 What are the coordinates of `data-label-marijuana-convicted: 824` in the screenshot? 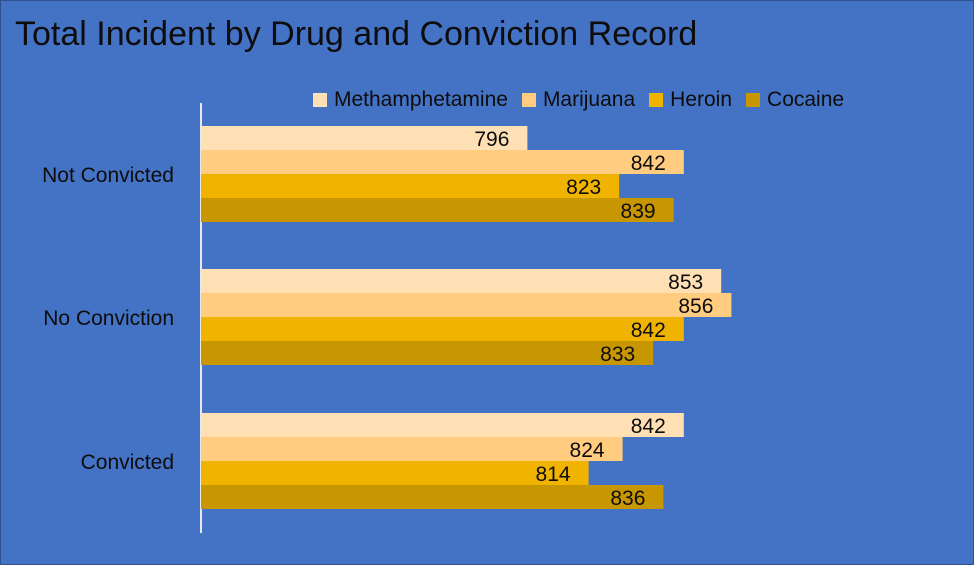 It's located at (587, 450).